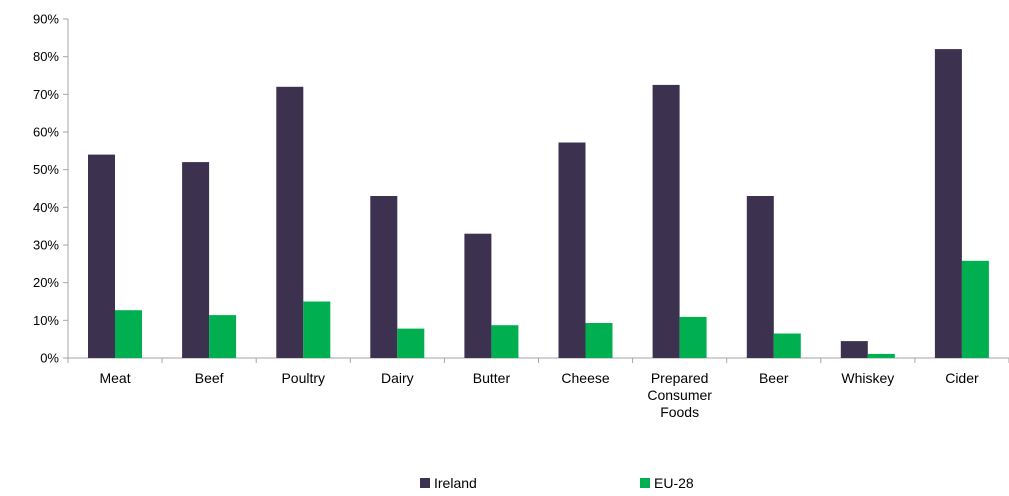 The height and width of the screenshot is (496, 1009). Describe the element at coordinates (46, 169) in the screenshot. I see `y-tick-label: 50%` at that location.